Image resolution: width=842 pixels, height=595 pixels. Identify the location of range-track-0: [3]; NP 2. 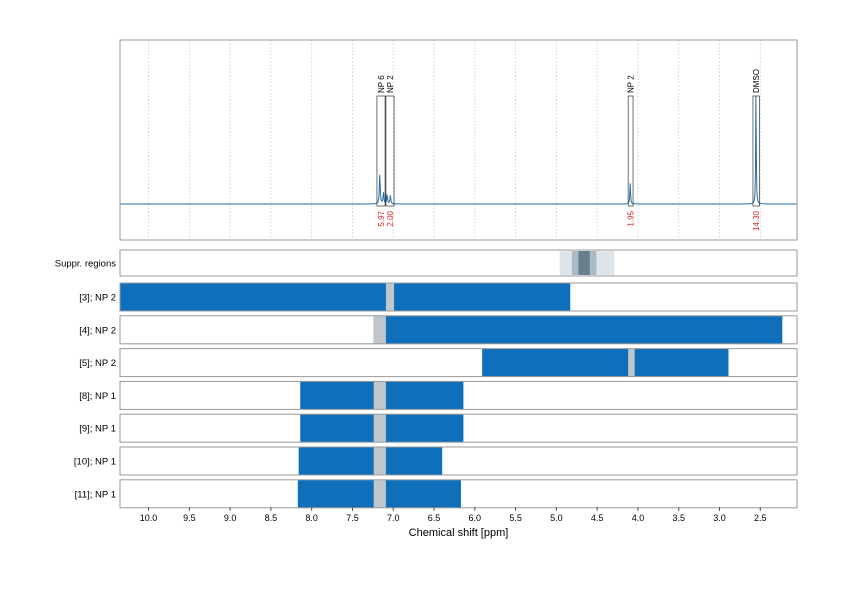
(438, 297).